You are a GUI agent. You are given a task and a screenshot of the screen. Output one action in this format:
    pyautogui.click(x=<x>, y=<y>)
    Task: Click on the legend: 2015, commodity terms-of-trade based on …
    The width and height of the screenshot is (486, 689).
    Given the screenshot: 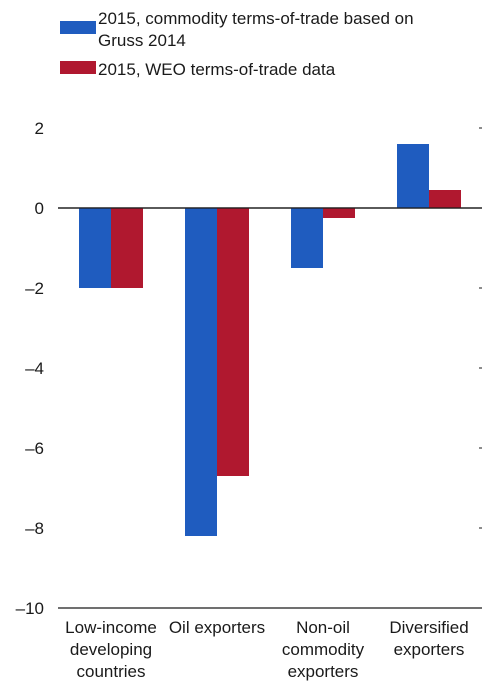 What is the action you would take?
    pyautogui.click(x=237, y=44)
    